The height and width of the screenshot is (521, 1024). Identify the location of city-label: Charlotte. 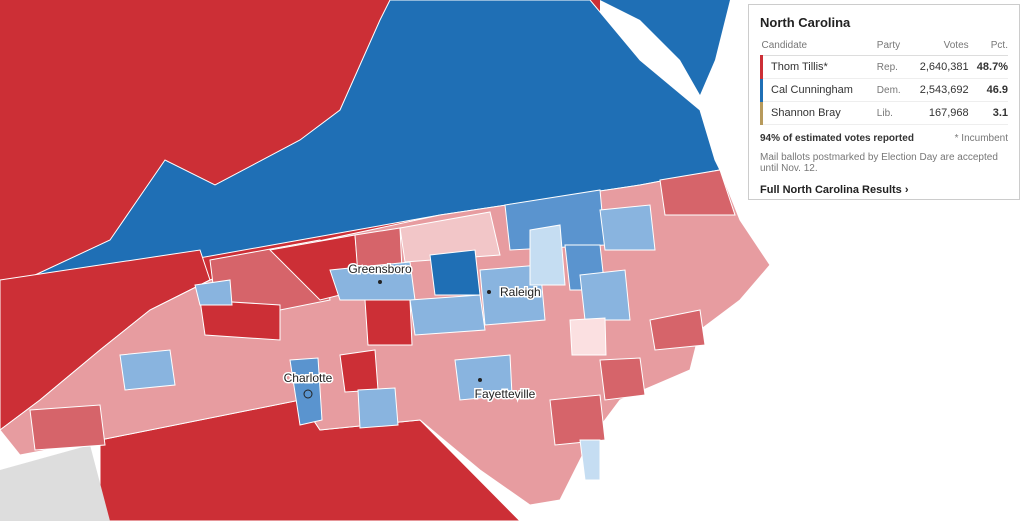
(308, 378).